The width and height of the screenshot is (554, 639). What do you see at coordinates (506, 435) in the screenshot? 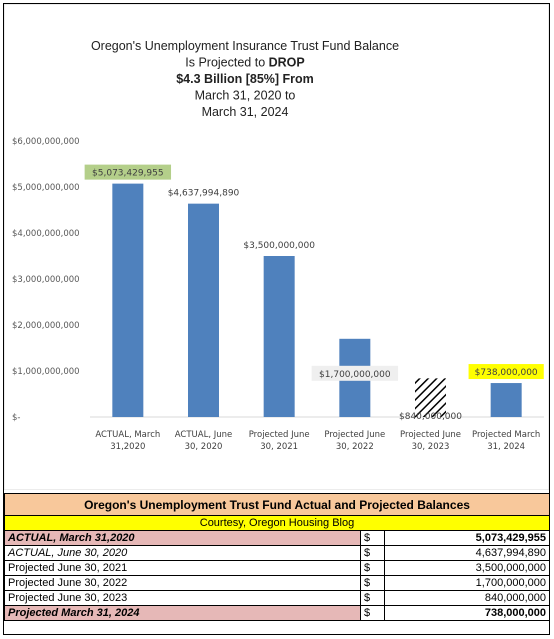
I see `x-tick-label: Projected March` at bounding box center [506, 435].